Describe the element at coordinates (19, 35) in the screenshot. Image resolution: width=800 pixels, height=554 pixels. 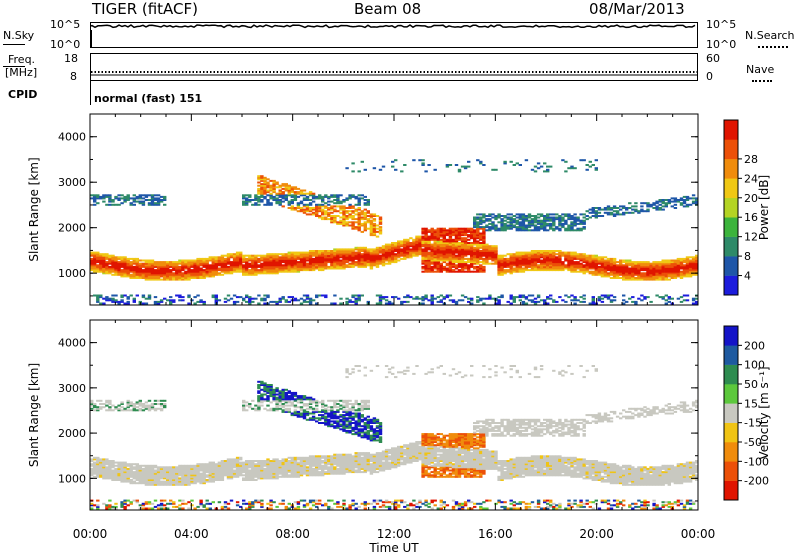
I see `nsky-label: N.Sky` at that location.